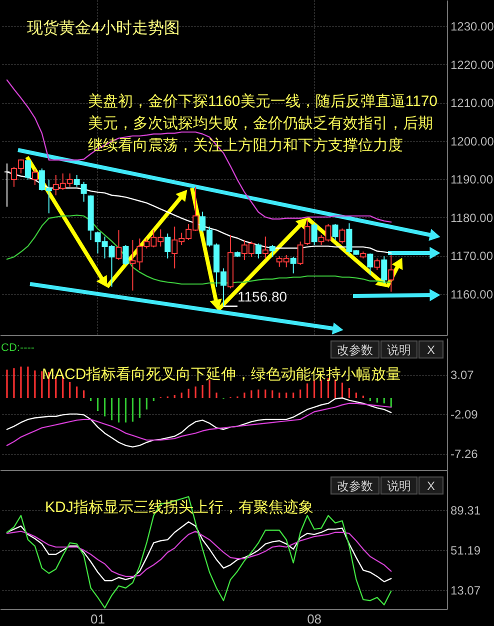 This screenshot has width=500, height=628. What do you see at coordinates (462, 375) in the screenshot?
I see `y-tick-label: 3.07` at bounding box center [462, 375].